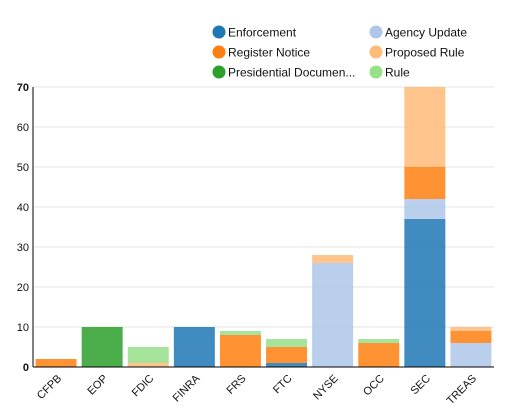  What do you see at coordinates (283, 385) in the screenshot?
I see `x-tick-label: FTC` at bounding box center [283, 385].